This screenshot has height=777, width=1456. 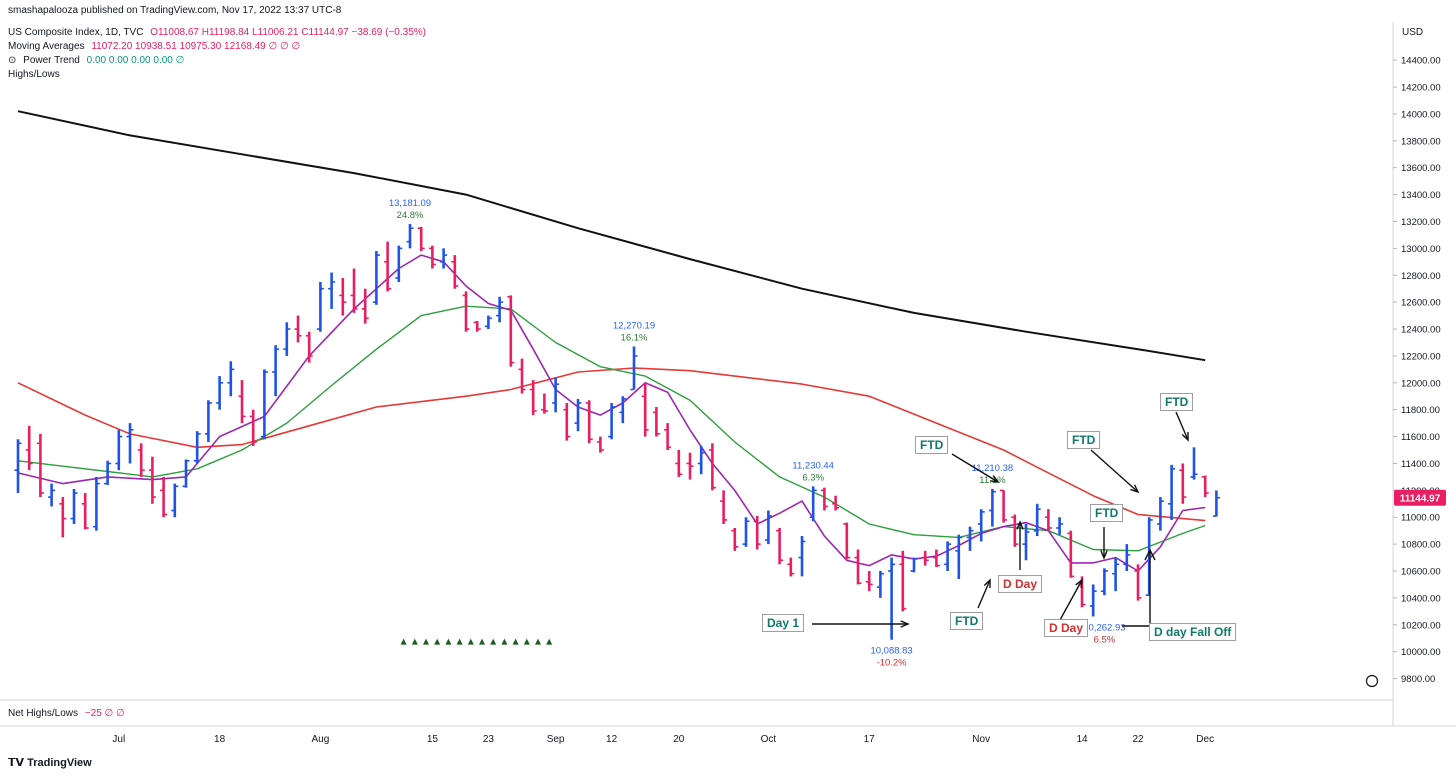 I want to click on peak-value-label: 11,230.44, so click(x=813, y=465).